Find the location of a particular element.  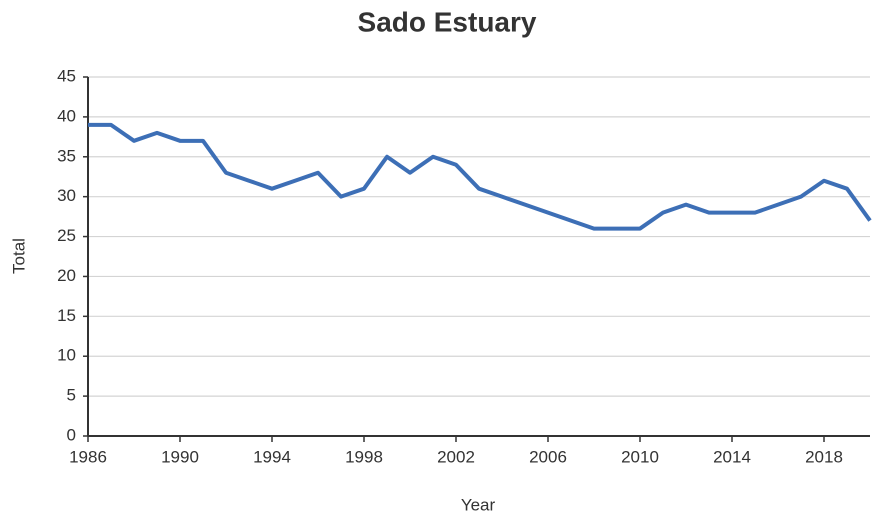

y-tick-label: 40 is located at coordinates (66, 115).